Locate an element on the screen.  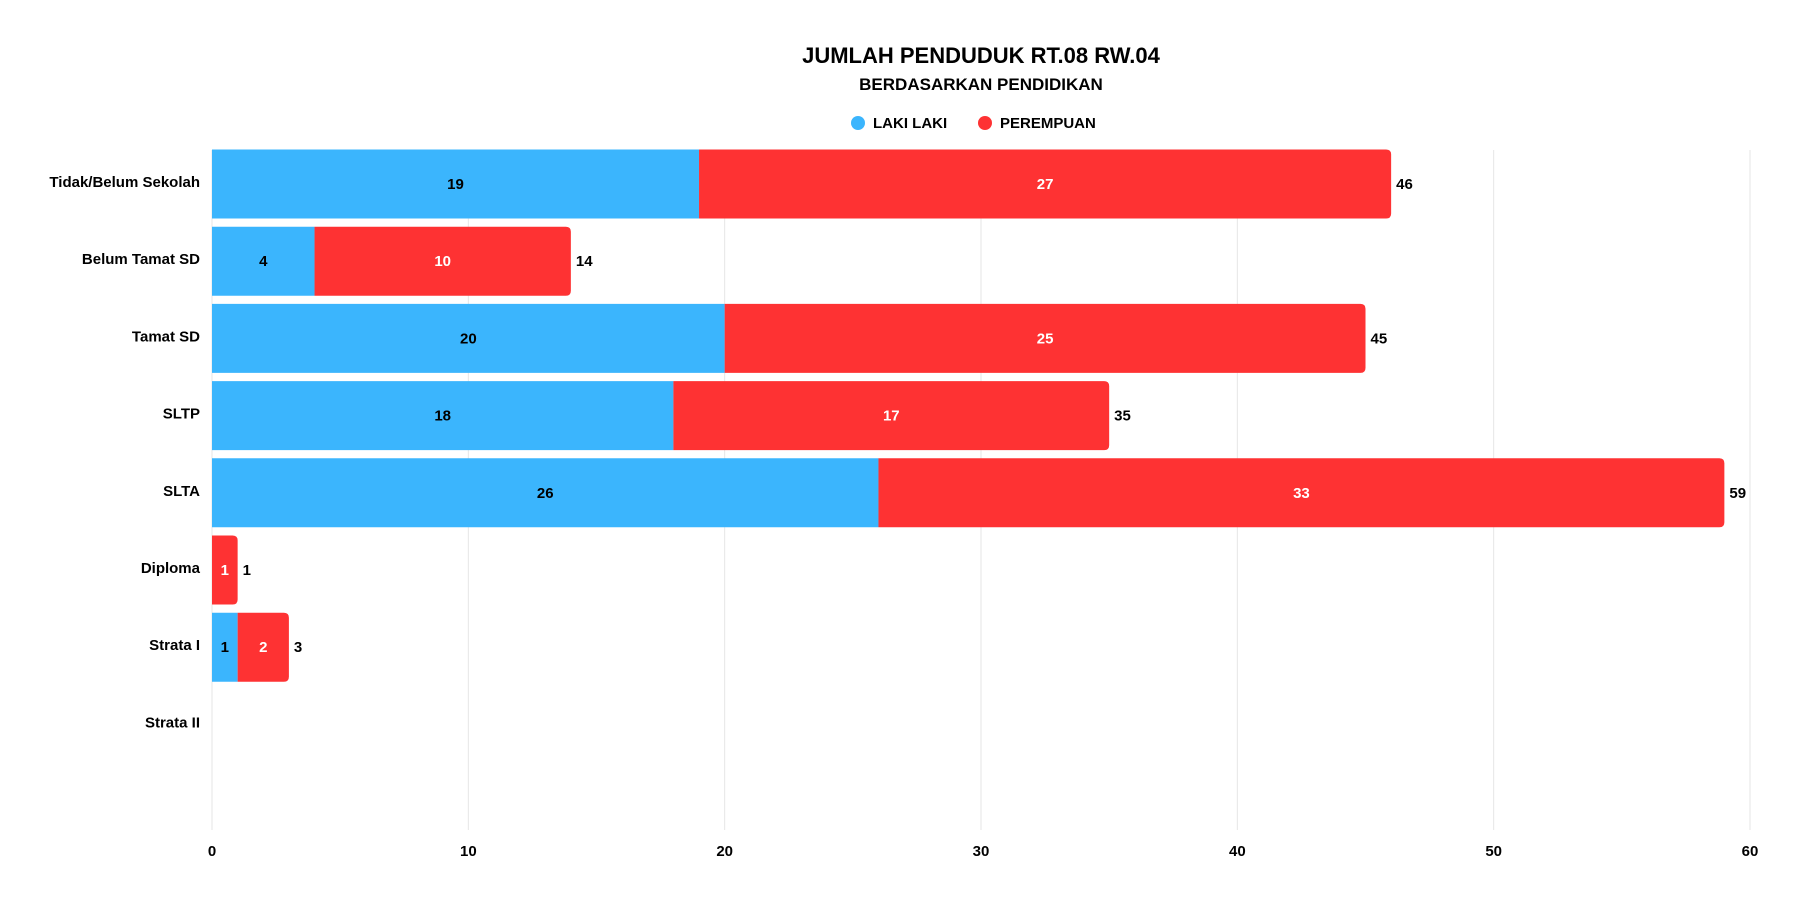
data-label-laki-laki: 1 is located at coordinates (225, 647).